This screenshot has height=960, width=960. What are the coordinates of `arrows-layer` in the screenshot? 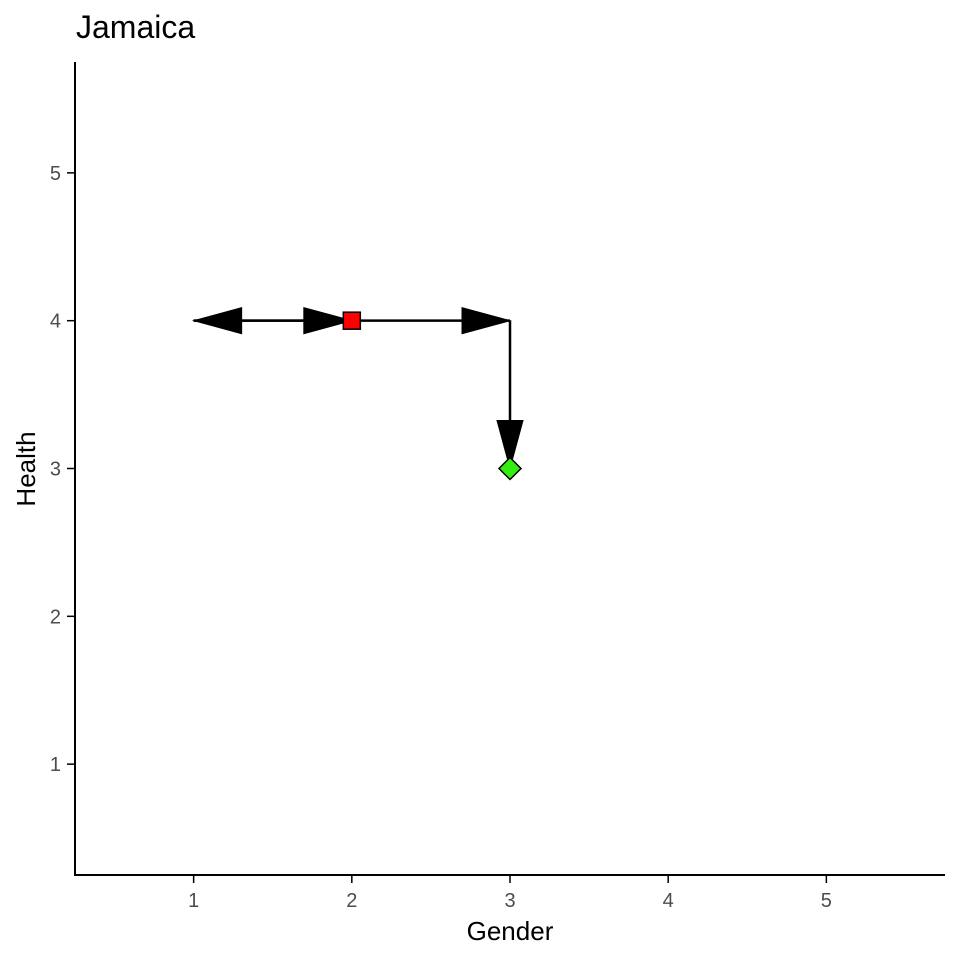 It's located at (357, 389).